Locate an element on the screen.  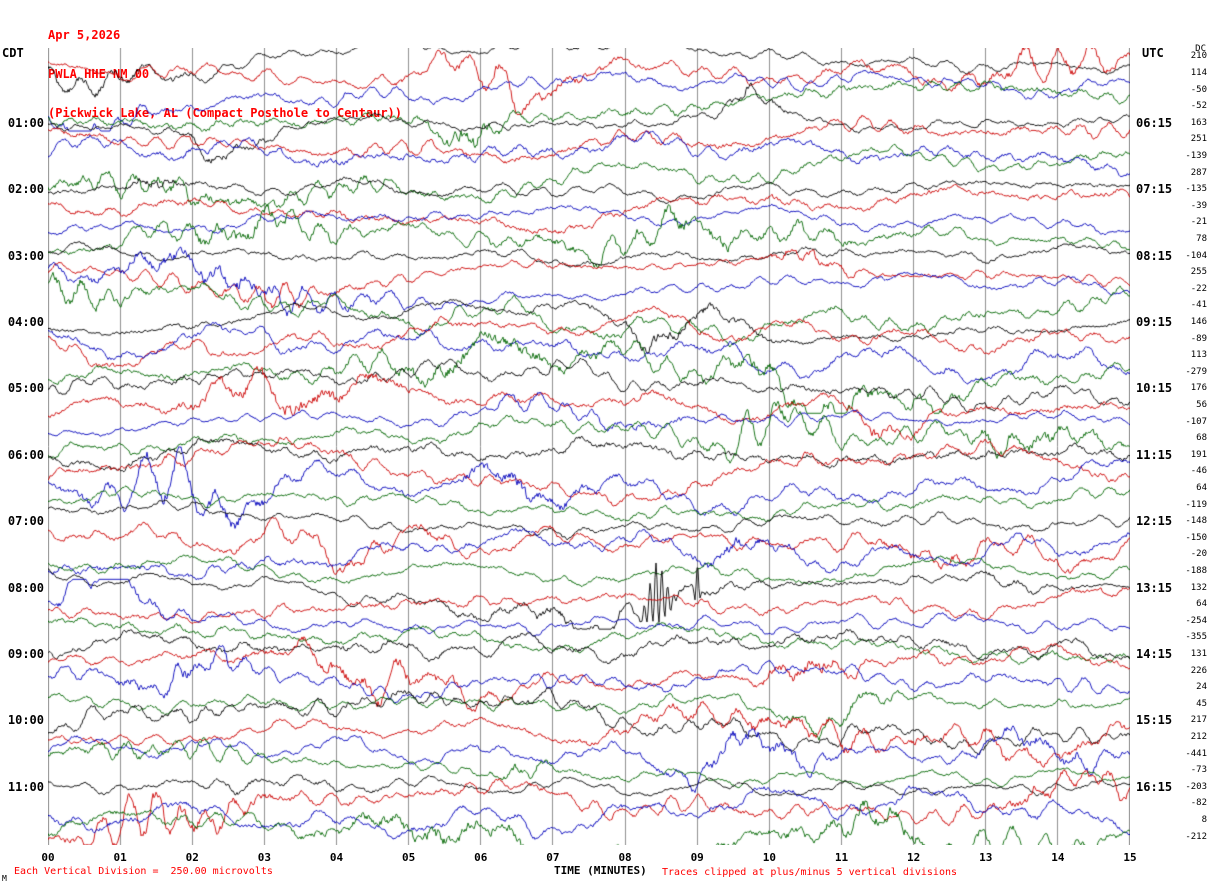
left-time-label: 10:00 is located at coordinates (25, 720).